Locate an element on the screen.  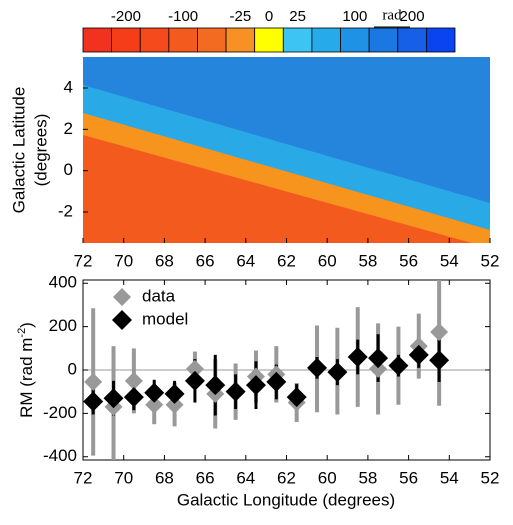
colorbar-unit: rad is located at coordinates (392, 15).